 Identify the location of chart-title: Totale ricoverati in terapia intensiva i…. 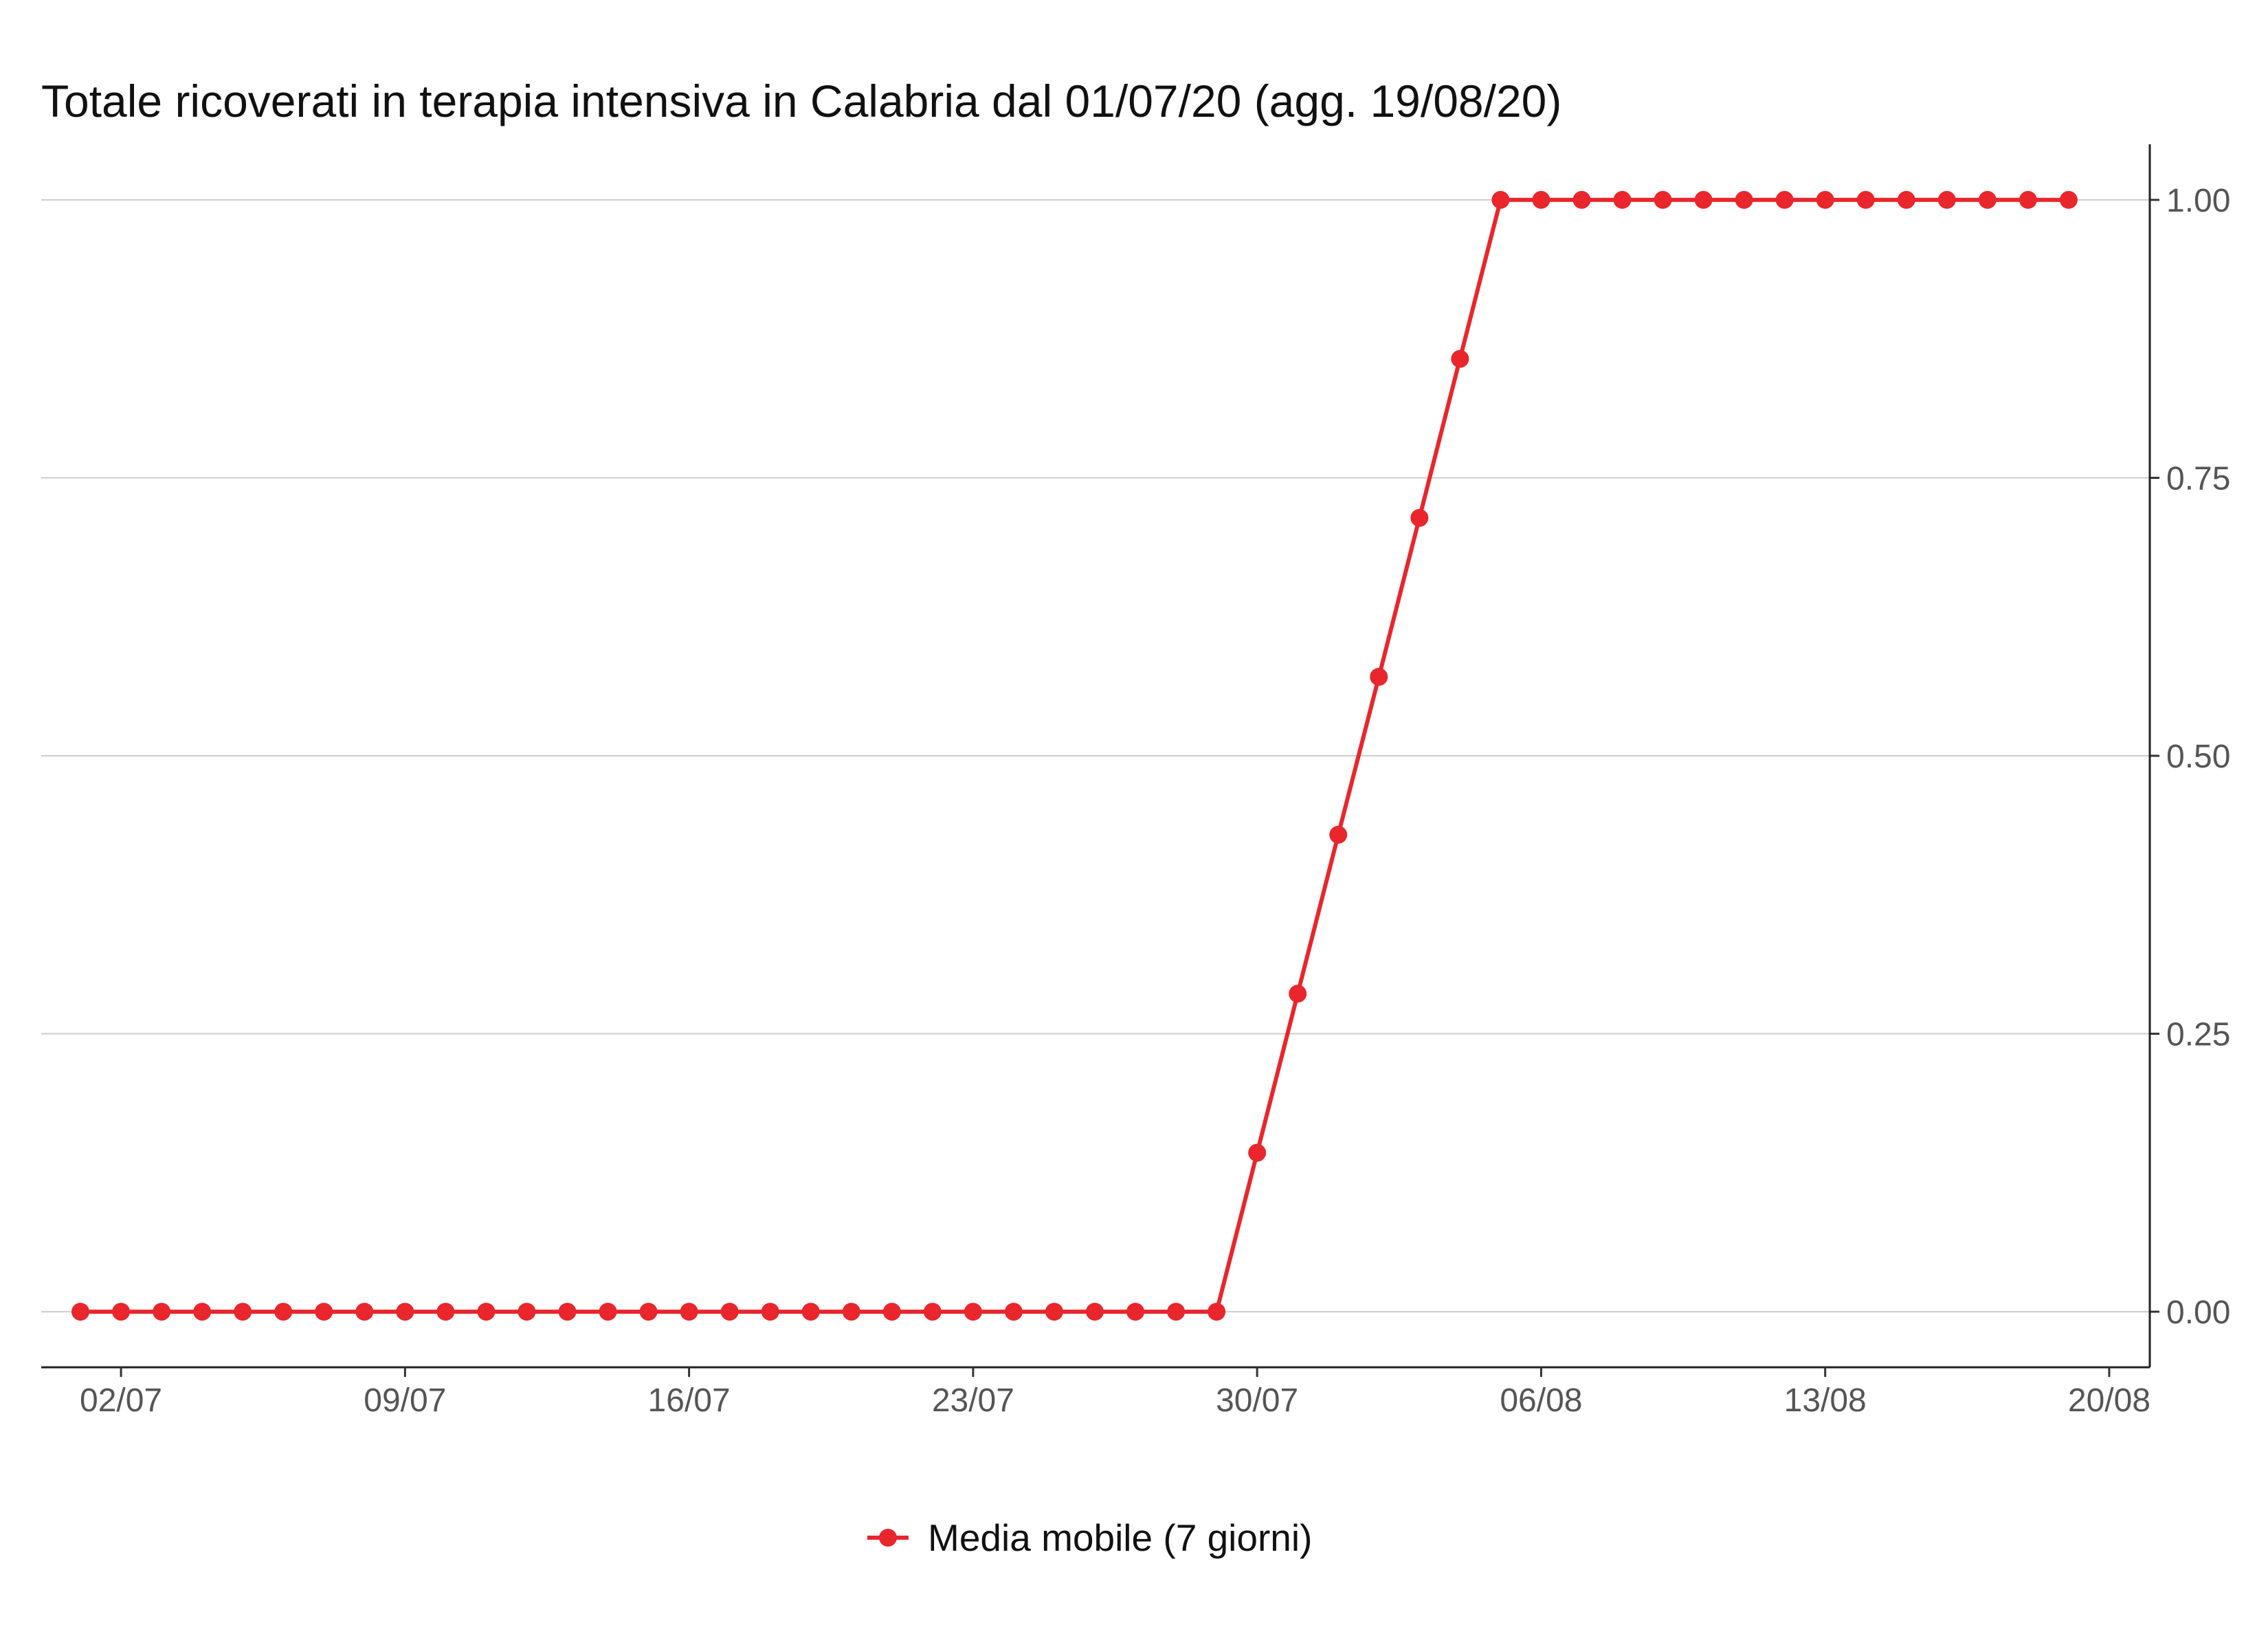
(801, 101).